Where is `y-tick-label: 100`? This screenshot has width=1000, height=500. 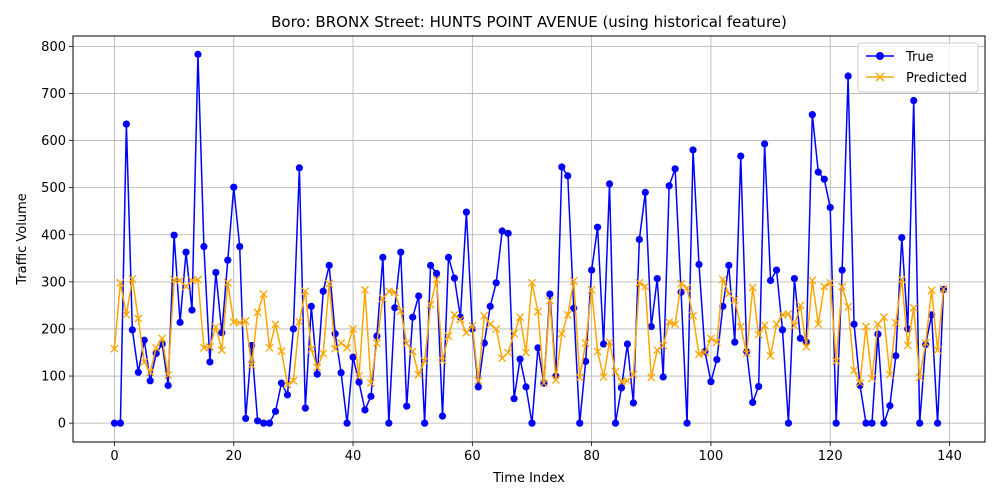
y-tick-label: 100 is located at coordinates (53, 377).